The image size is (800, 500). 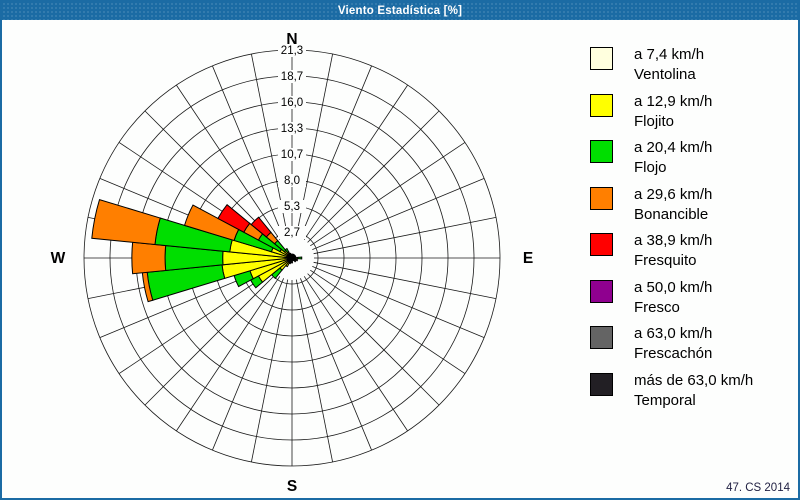 I want to click on compass-north: N, so click(x=291, y=39).